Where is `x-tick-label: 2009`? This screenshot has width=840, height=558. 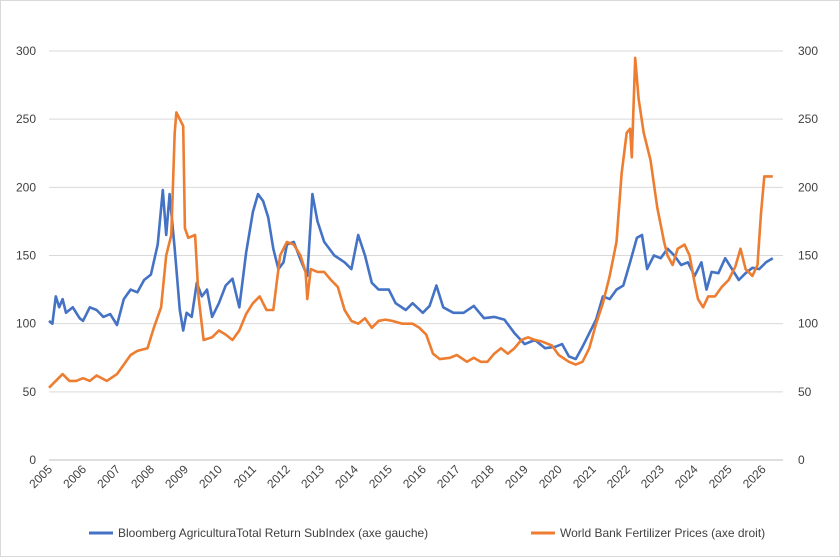
x-tick-label: 2009 is located at coordinates (176, 476).